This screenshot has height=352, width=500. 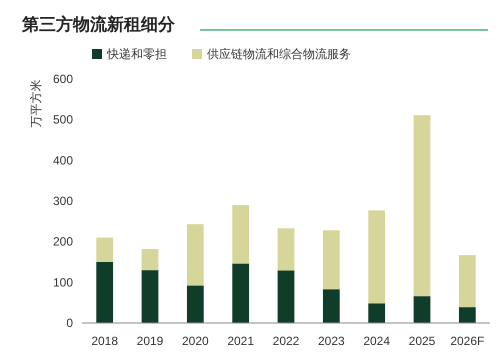 I want to click on y-tick-label: 100, so click(x=63, y=282).